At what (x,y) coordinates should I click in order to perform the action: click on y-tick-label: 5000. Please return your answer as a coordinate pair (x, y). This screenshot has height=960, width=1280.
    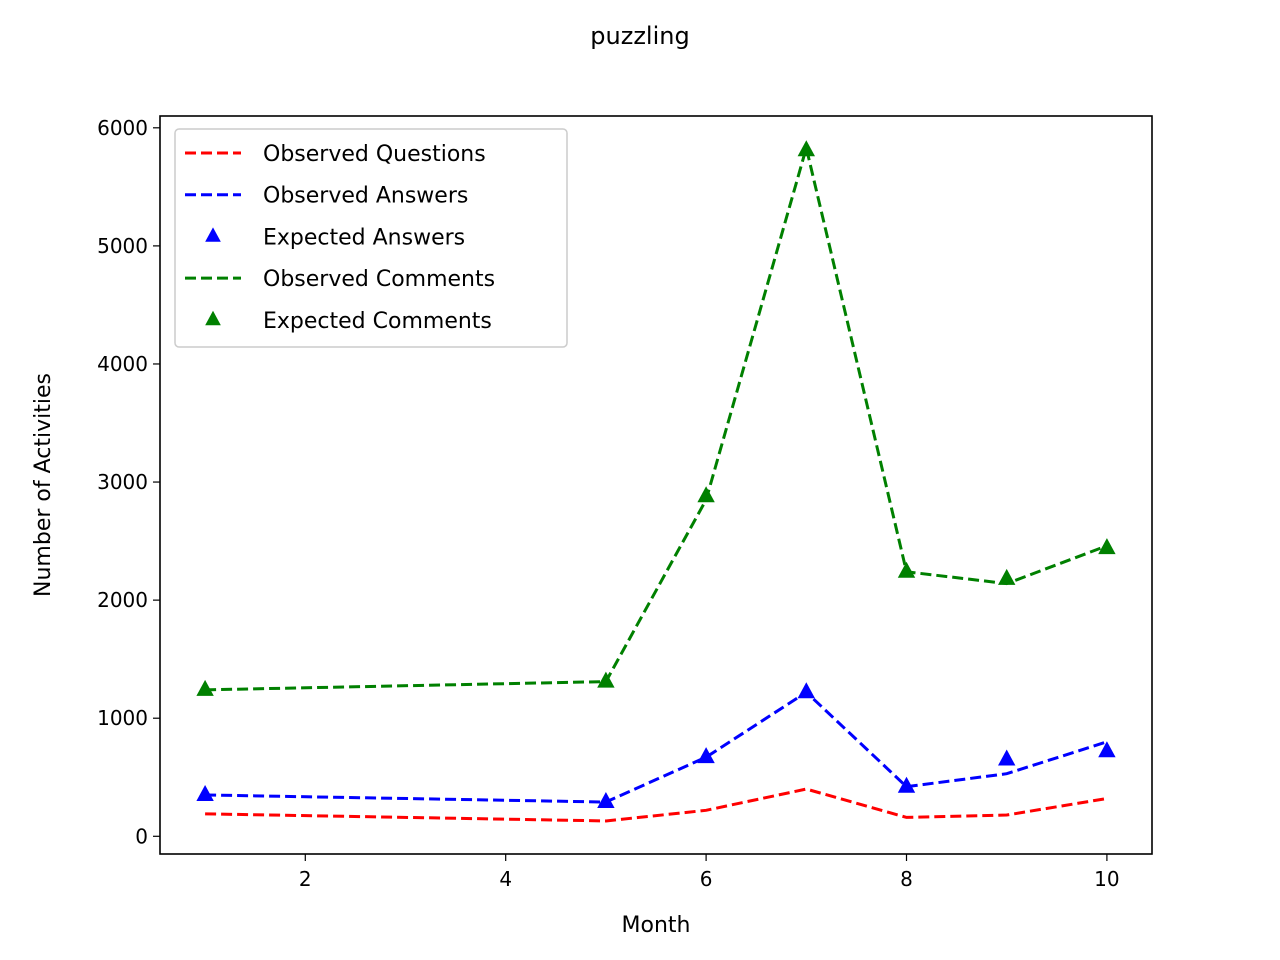
    Looking at the image, I should click on (122, 246).